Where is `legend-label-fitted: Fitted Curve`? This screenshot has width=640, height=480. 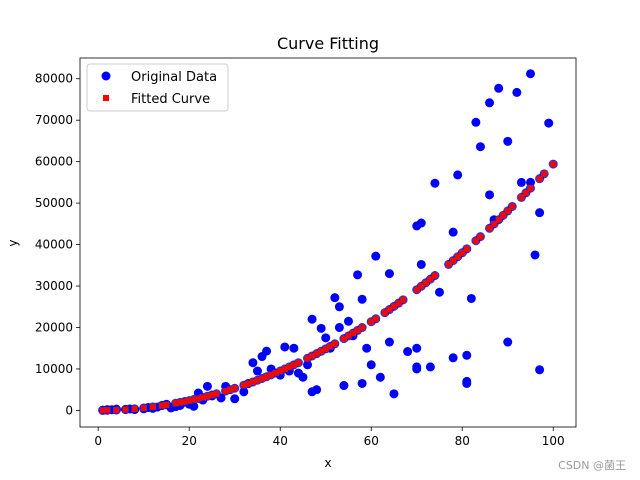 legend-label-fitted: Fitted Curve is located at coordinates (170, 99).